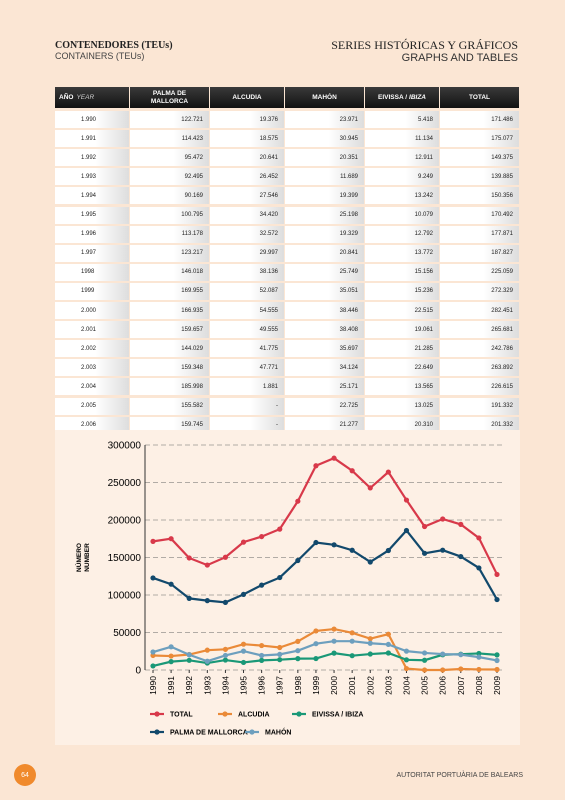 Image resolution: width=565 pixels, height=800 pixels. Describe the element at coordinates (189, 685) in the screenshot. I see `x-tick-label: 1992` at that location.